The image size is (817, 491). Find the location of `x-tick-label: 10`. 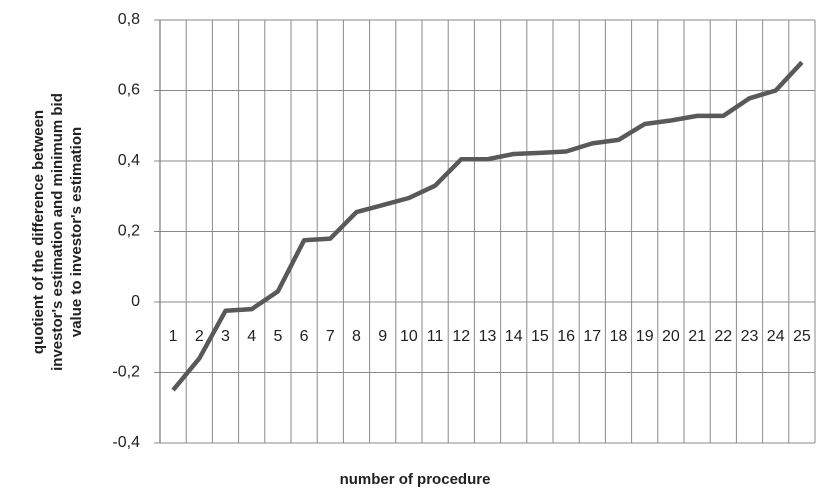

x-tick-label: 10 is located at coordinates (409, 336).